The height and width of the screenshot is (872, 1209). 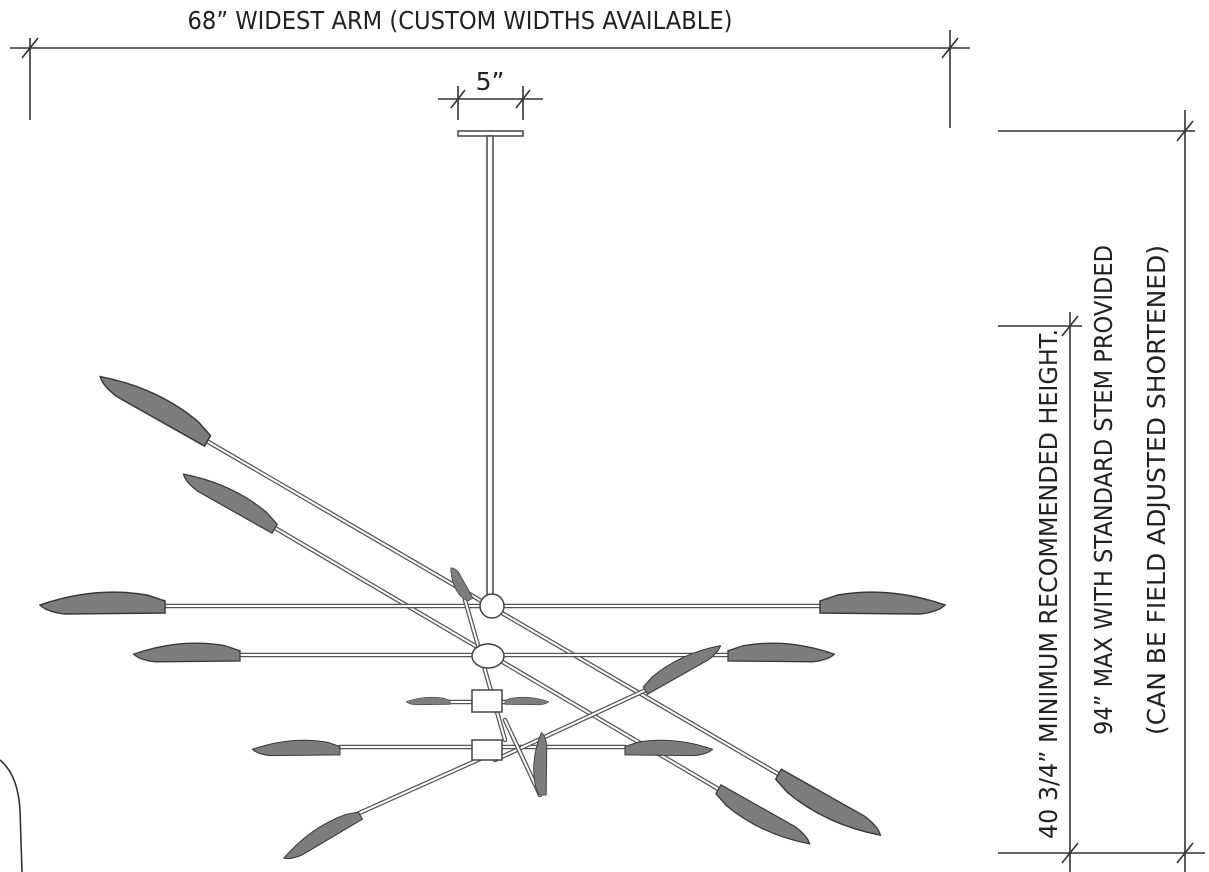 I want to click on height-dimensions, so click(x=1101, y=491).